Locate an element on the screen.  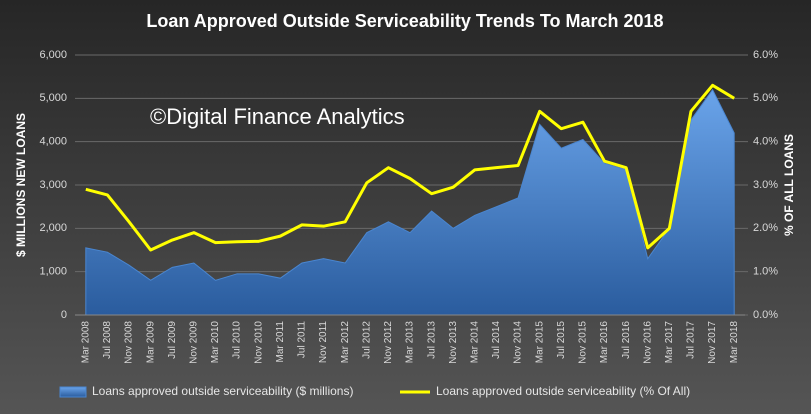
x-tick-label: Nov 2013 is located at coordinates (453, 342).